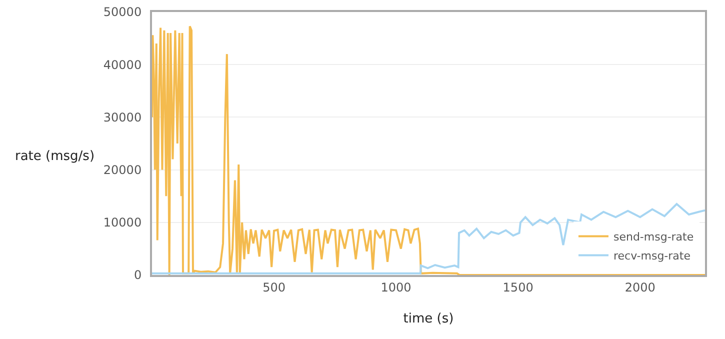  I want to click on y-tick-label: 40000, so click(122, 65).